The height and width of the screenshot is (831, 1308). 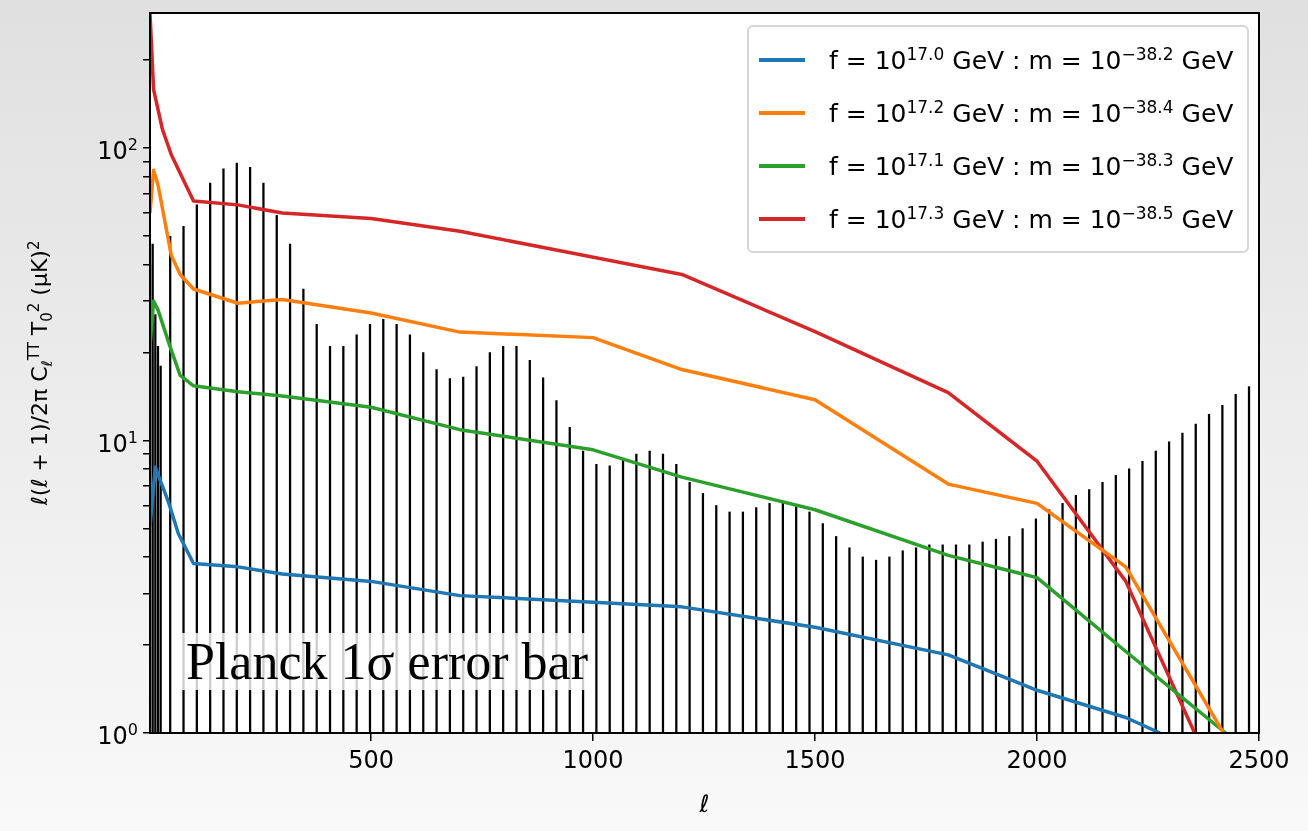 I want to click on x-tick-label: 1000, so click(x=593, y=759).